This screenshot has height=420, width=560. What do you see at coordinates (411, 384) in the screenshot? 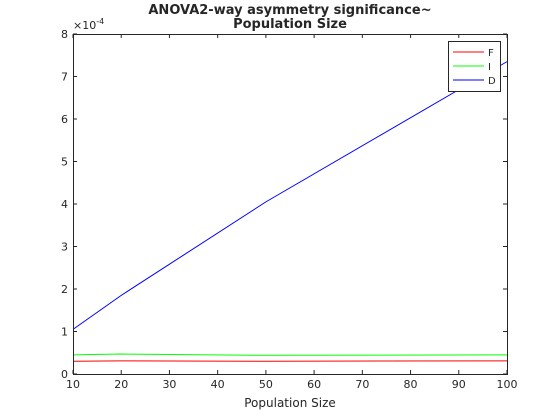
I see `x-tick-label: 80` at bounding box center [411, 384].